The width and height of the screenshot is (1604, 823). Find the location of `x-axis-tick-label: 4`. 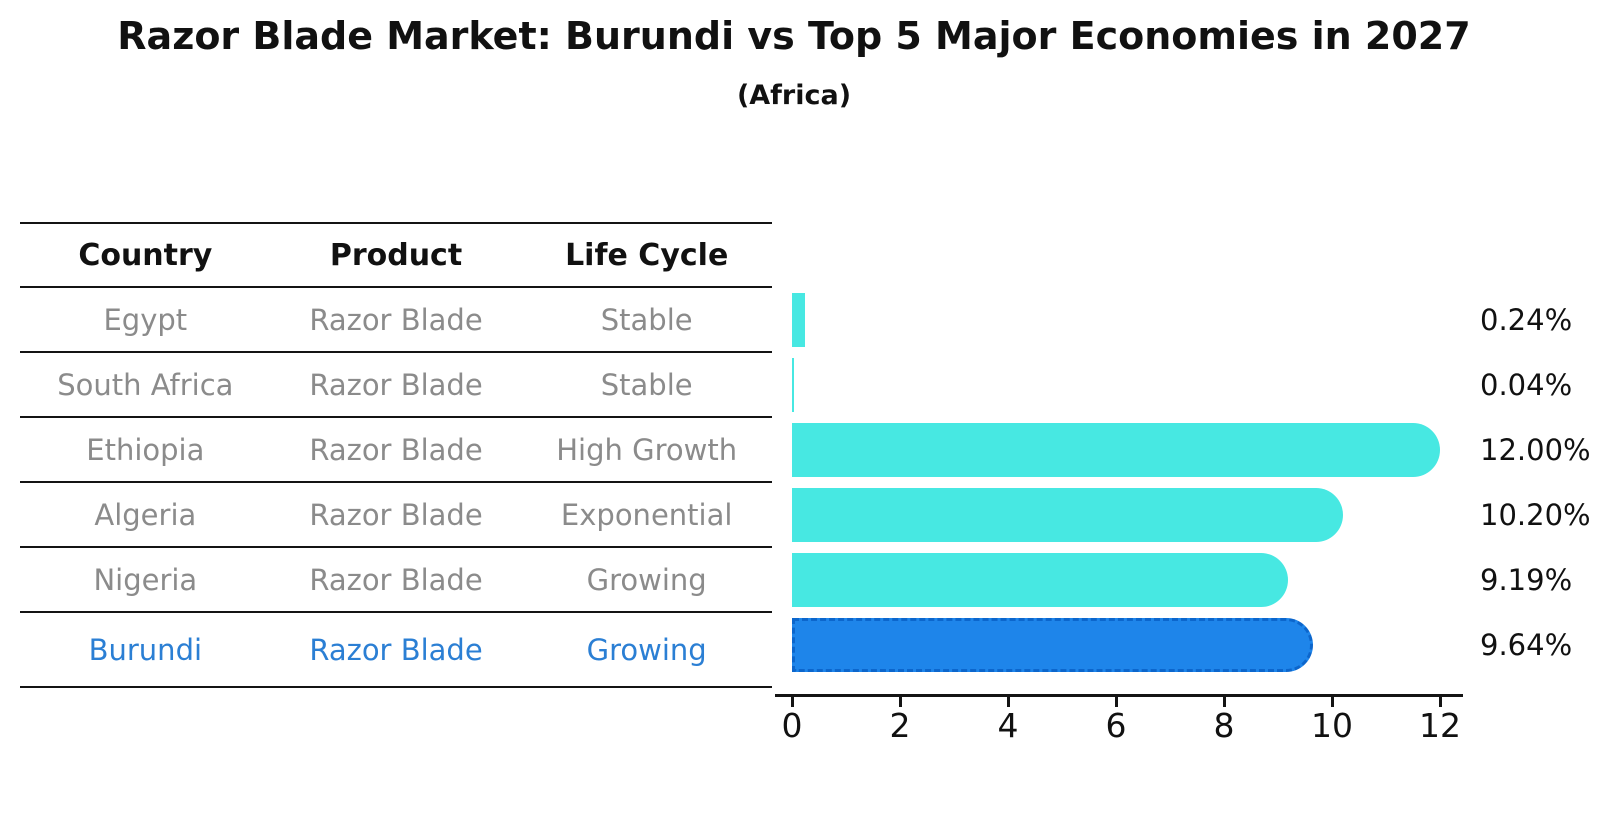

x-axis-tick-label: 4 is located at coordinates (1008, 725).